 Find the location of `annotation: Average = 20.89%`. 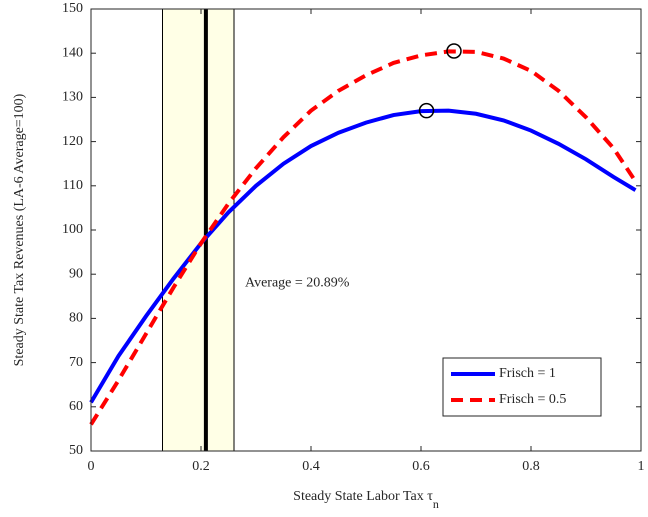

annotation: Average = 20.89% is located at coordinates (297, 282).